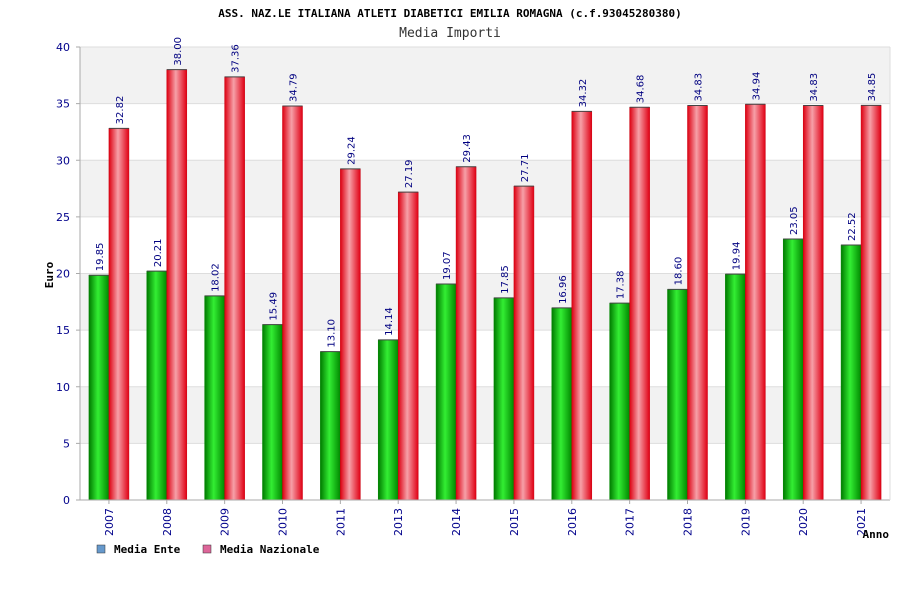 Image resolution: width=900 pixels, height=600 pixels. Describe the element at coordinates (876, 534) in the screenshot. I see `x-axis-label: Anno` at that location.